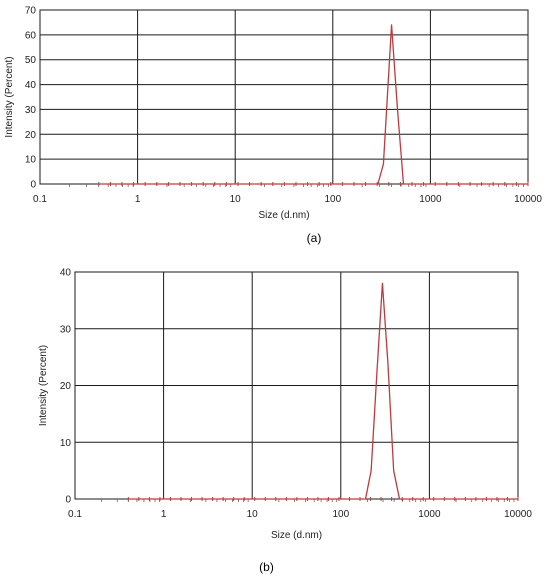 The height and width of the screenshot is (580, 550). I want to click on y-tick-label: 50, so click(31, 60).